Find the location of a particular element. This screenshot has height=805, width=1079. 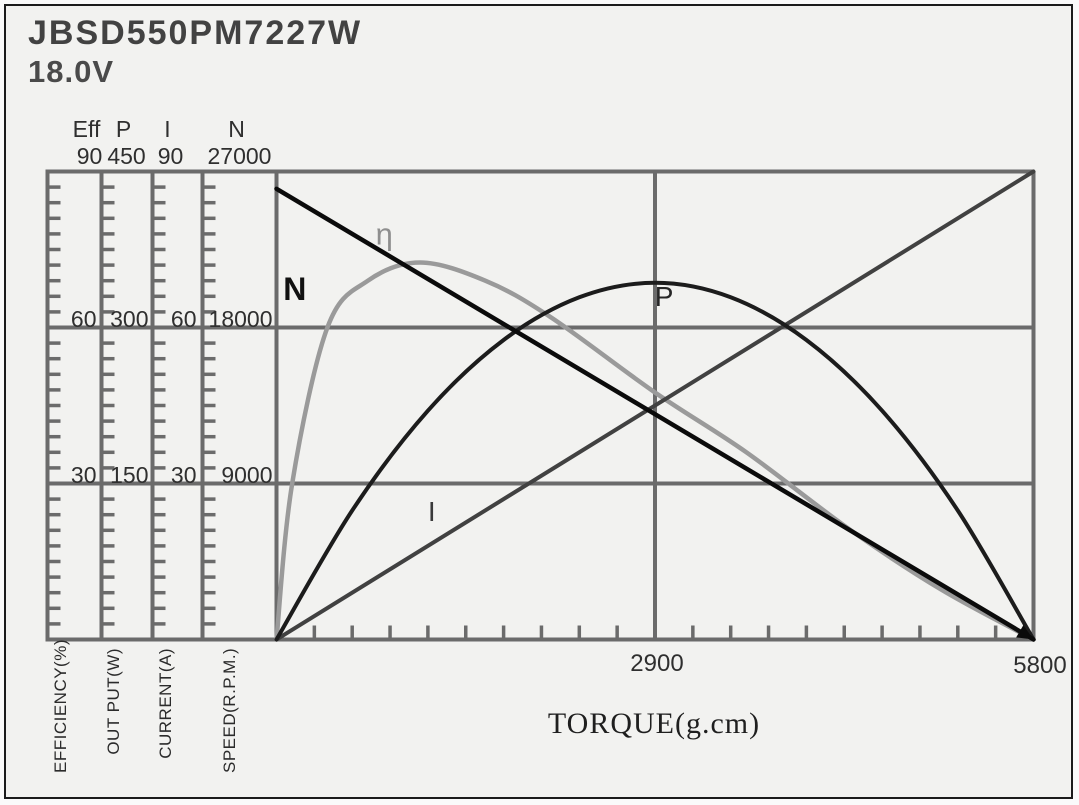

axis-header-n: N is located at coordinates (236, 128).